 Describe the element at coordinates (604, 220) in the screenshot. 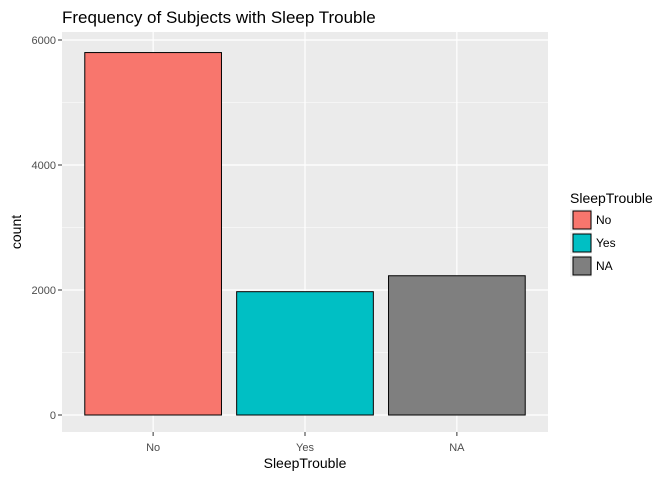

I see `legend-label-no: No` at that location.